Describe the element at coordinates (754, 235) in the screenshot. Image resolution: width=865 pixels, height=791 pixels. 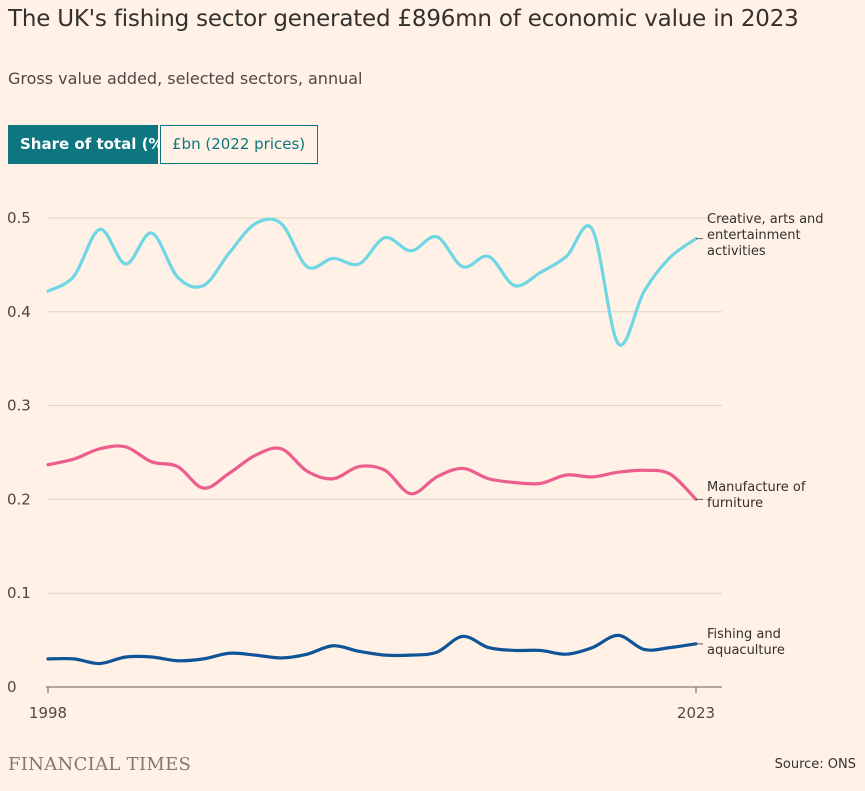
I see `series-label-creative: entertainment` at that location.